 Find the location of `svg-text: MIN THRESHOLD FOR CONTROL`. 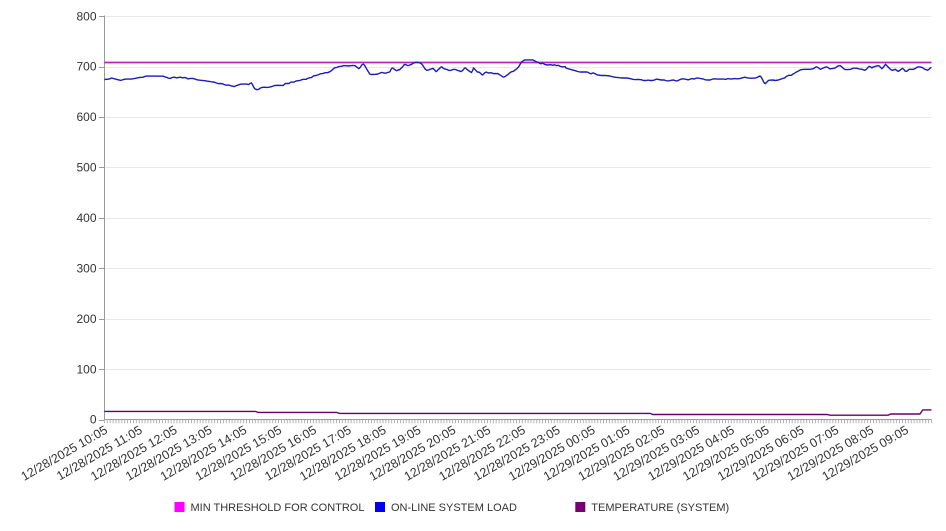

svg-text: MIN THRESHOLD FOR CONTROL is located at coordinates (278, 508).